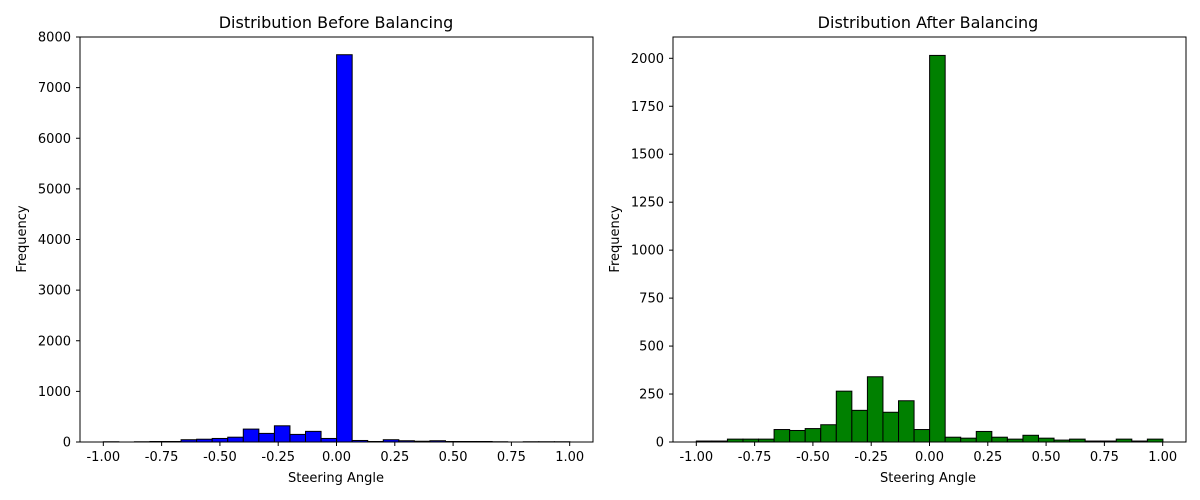 This screenshot has height=500, width=1200. Describe the element at coordinates (336, 22) in the screenshot. I see `chart-title: Distribution Before Balancing` at that location.